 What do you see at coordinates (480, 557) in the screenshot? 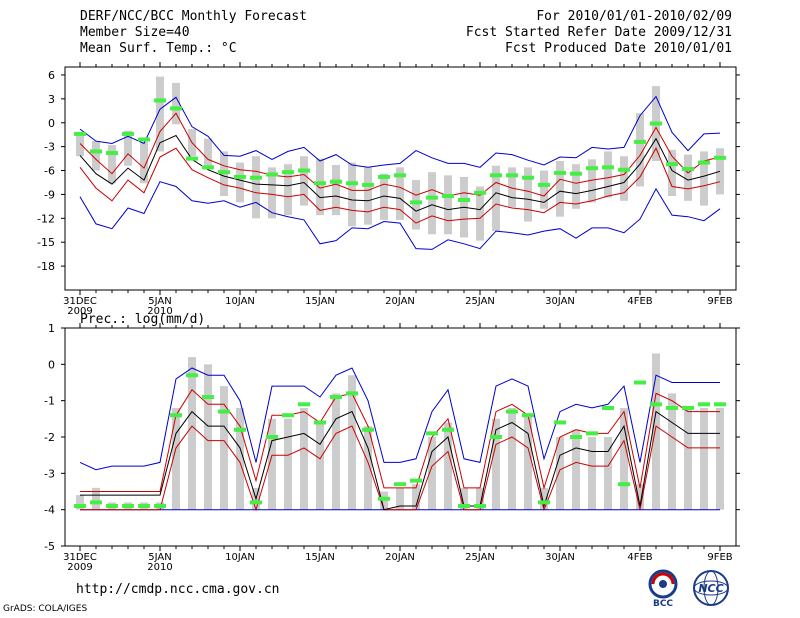
I see `prec-xtick-label: 25JAN` at bounding box center [480, 557].